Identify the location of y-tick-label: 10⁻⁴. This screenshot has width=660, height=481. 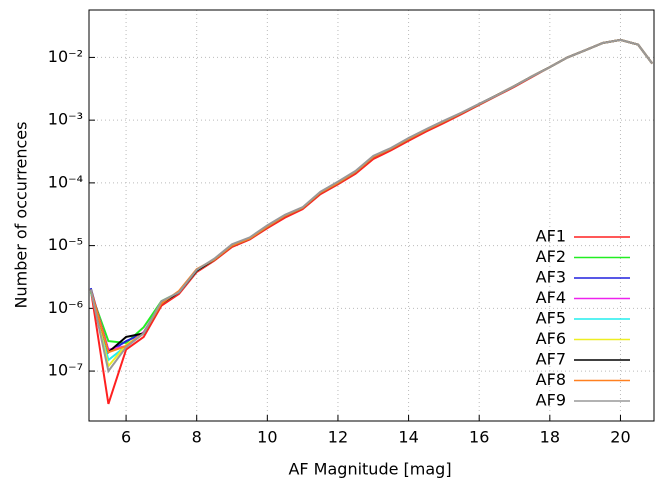
(65, 181).